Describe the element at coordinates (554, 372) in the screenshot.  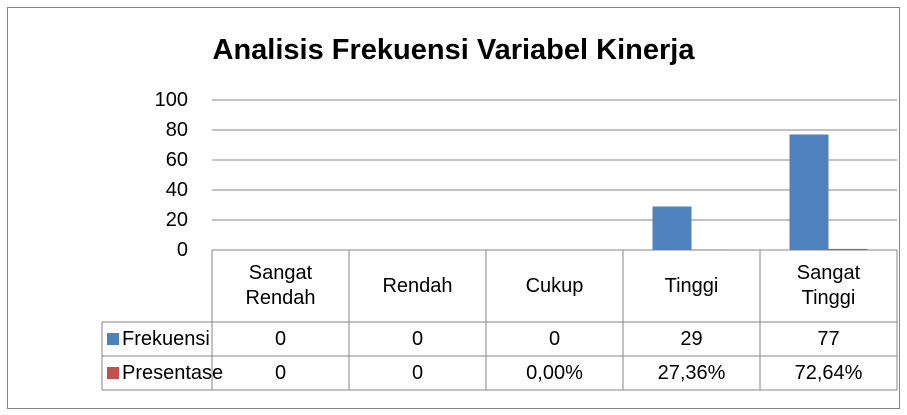
I see `data-label: 0,00%` at that location.